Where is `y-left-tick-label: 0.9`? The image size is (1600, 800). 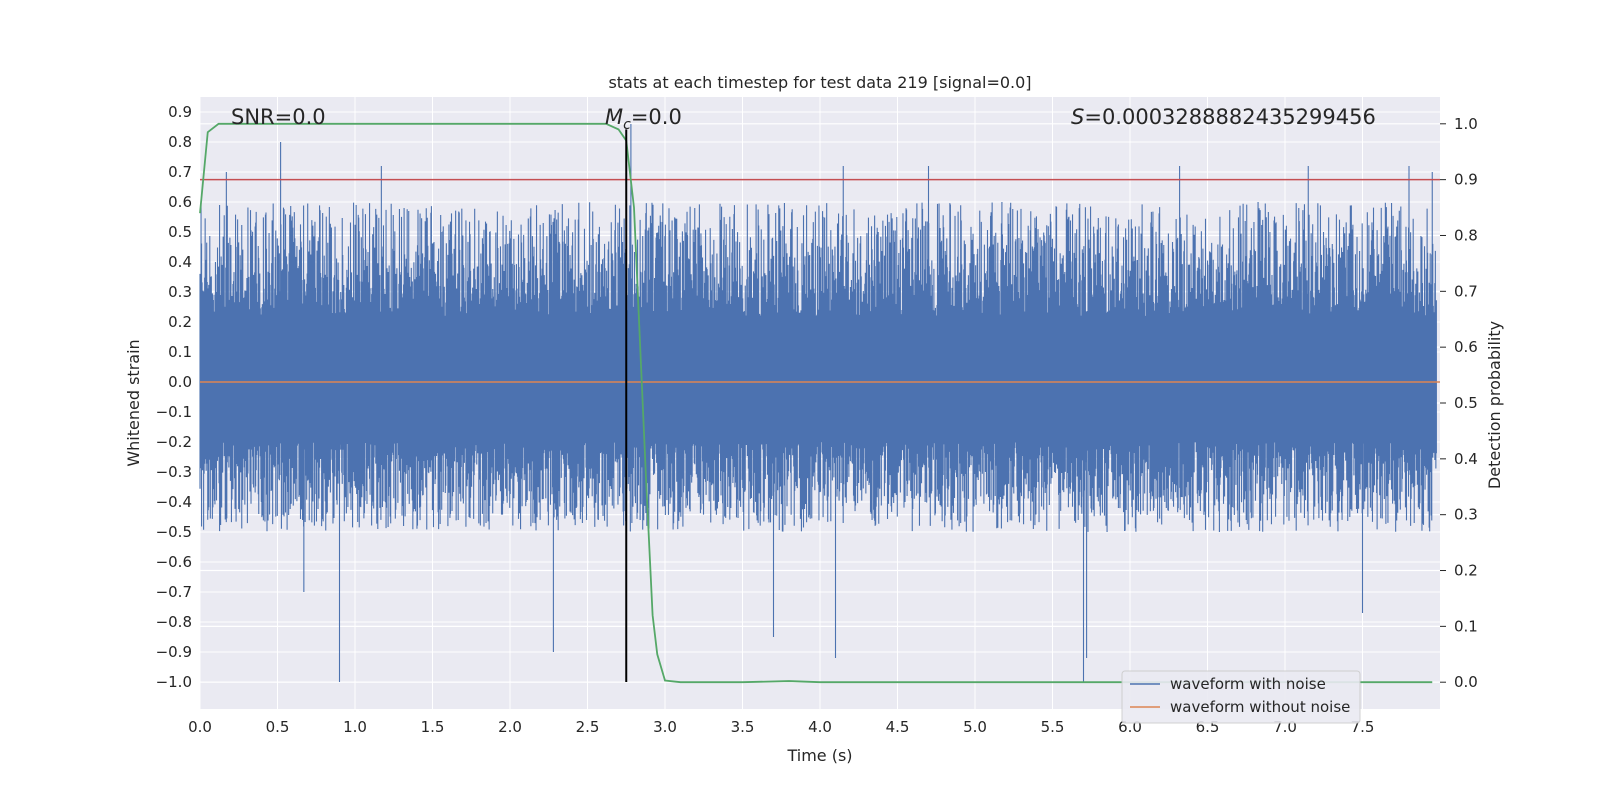
y-left-tick-label: 0.9 is located at coordinates (180, 112).